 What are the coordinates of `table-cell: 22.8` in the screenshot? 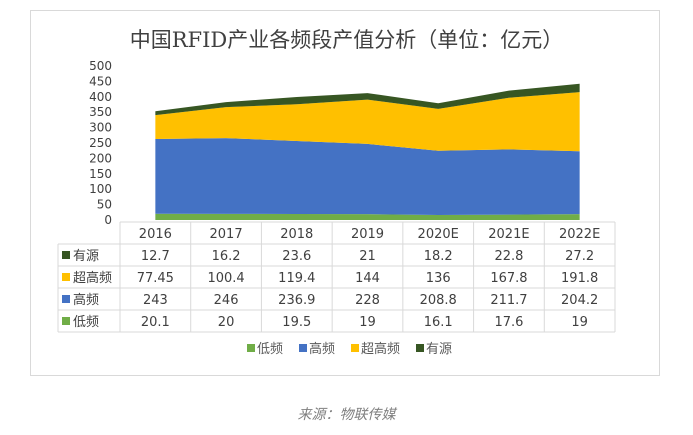 It's located at (508, 256).